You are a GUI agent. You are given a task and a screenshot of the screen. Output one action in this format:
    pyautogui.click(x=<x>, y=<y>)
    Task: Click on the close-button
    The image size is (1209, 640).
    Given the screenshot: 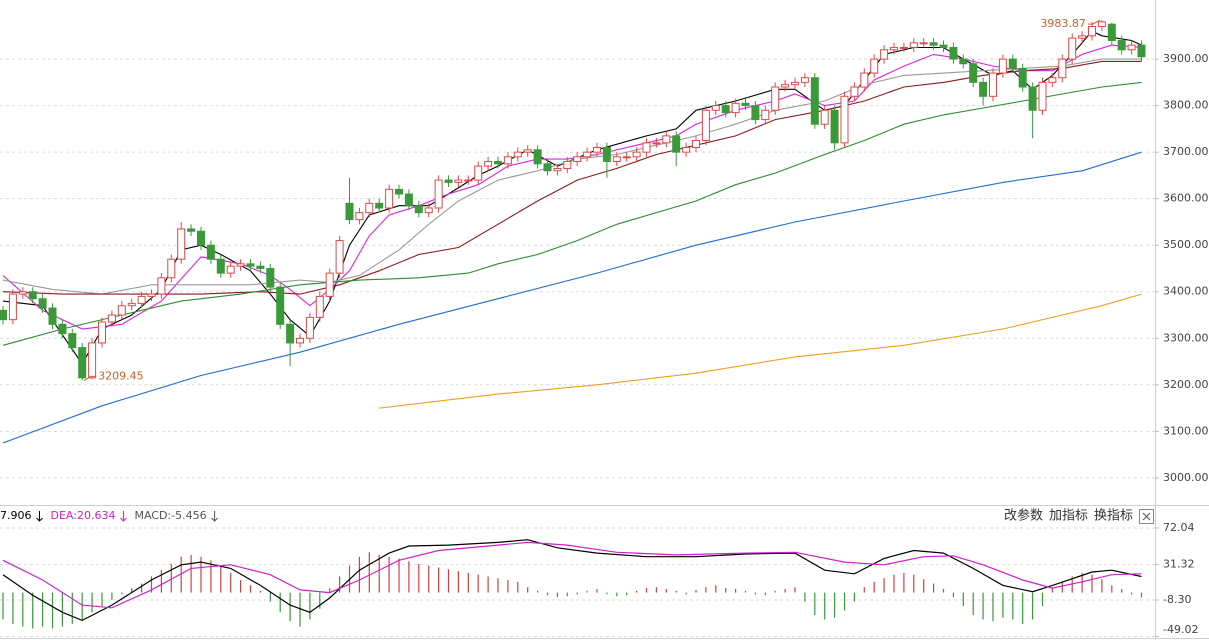 What is the action you would take?
    pyautogui.click(x=1146, y=516)
    